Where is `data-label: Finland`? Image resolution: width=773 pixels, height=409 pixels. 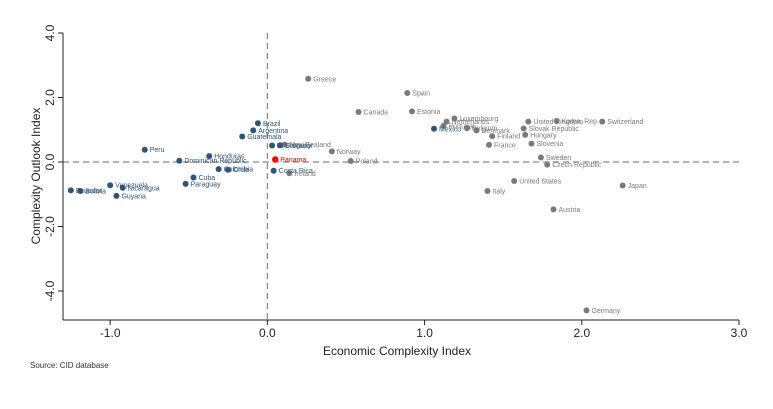
data-label: Finland is located at coordinates (508, 137).